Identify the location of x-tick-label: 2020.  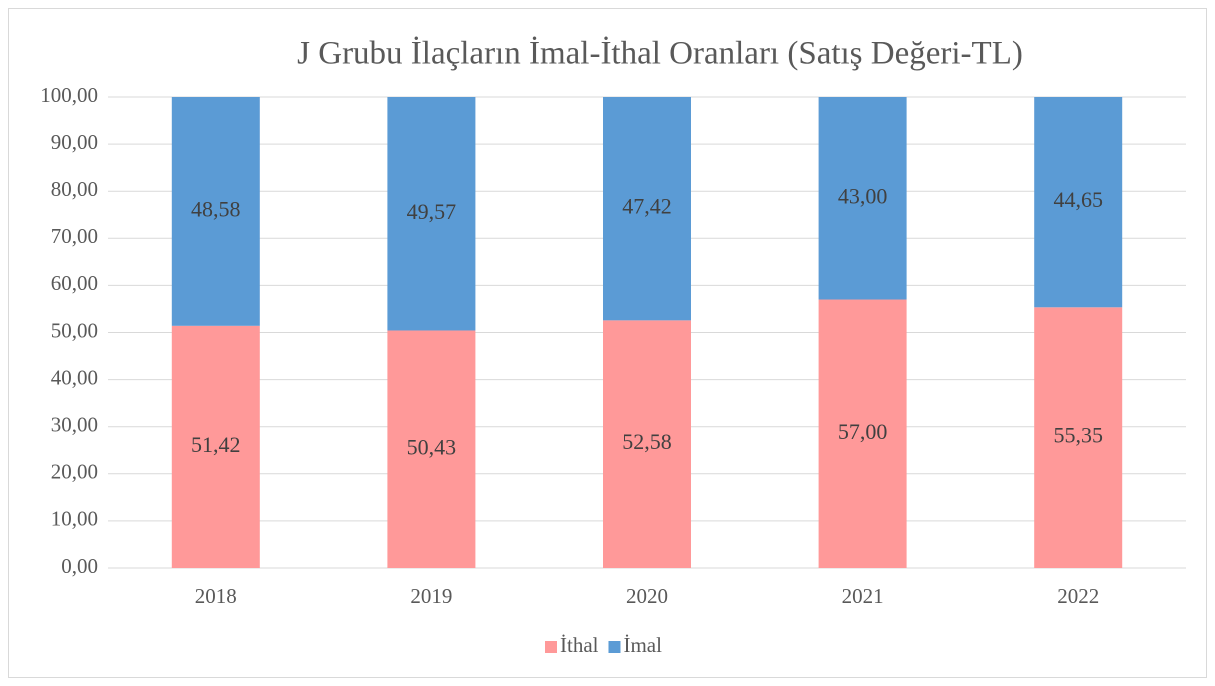
(647, 596).